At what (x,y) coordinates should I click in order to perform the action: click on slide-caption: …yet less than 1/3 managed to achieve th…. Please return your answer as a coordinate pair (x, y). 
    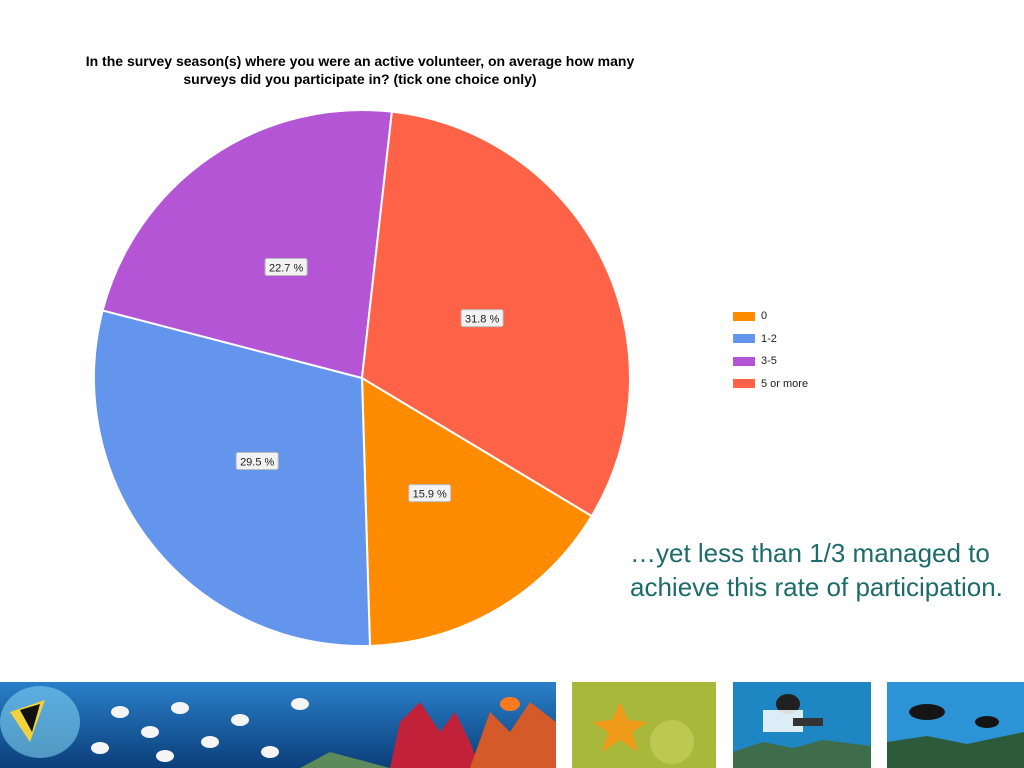
    Looking at the image, I should click on (816, 570).